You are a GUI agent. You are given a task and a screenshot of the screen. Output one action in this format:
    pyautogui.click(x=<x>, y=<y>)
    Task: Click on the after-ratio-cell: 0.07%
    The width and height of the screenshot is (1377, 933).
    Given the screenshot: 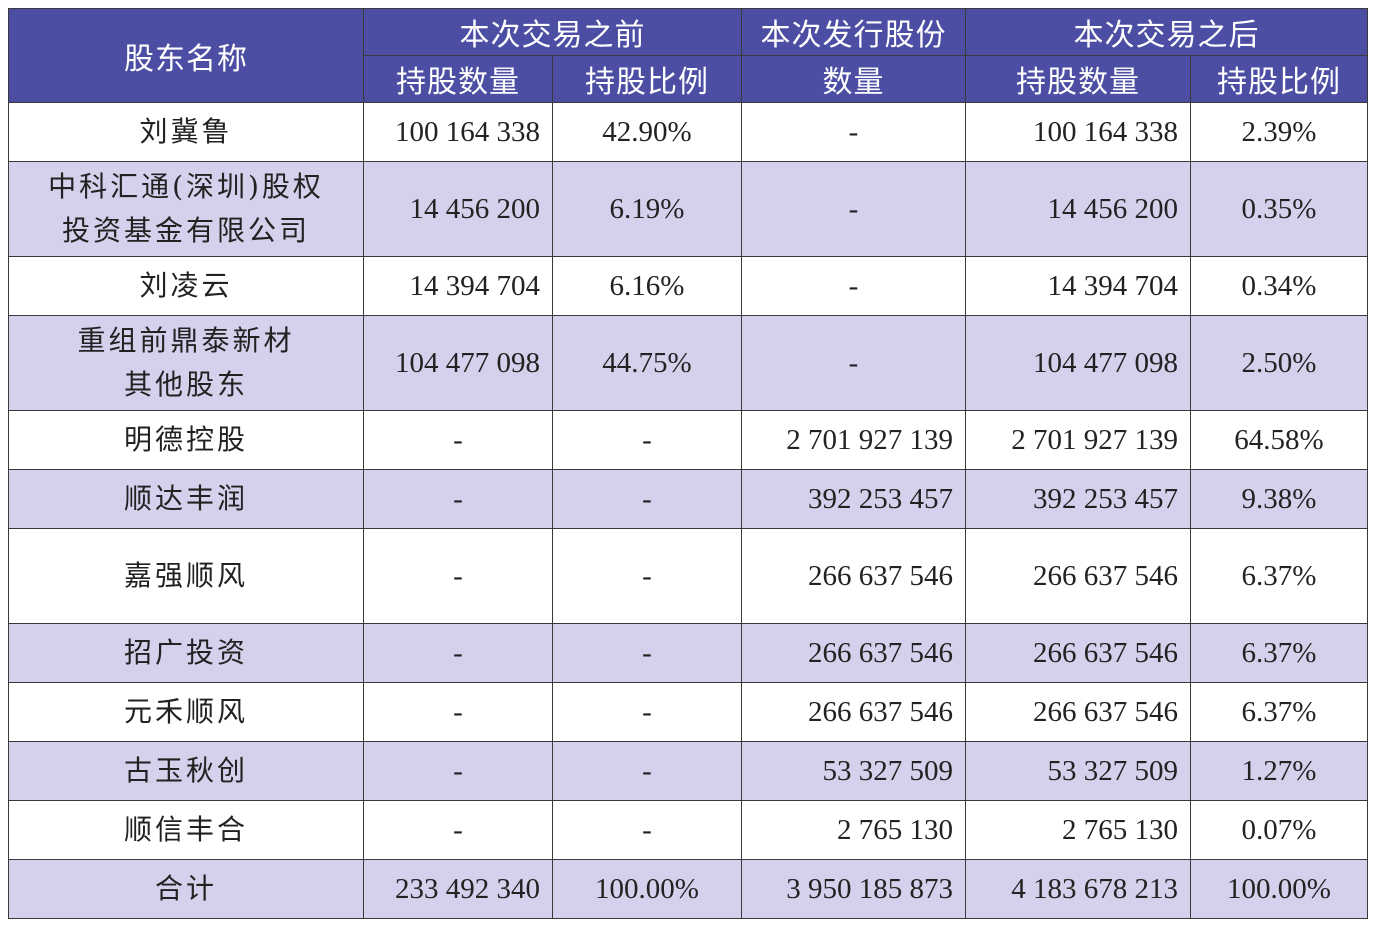 What is the action you would take?
    pyautogui.click(x=1279, y=830)
    